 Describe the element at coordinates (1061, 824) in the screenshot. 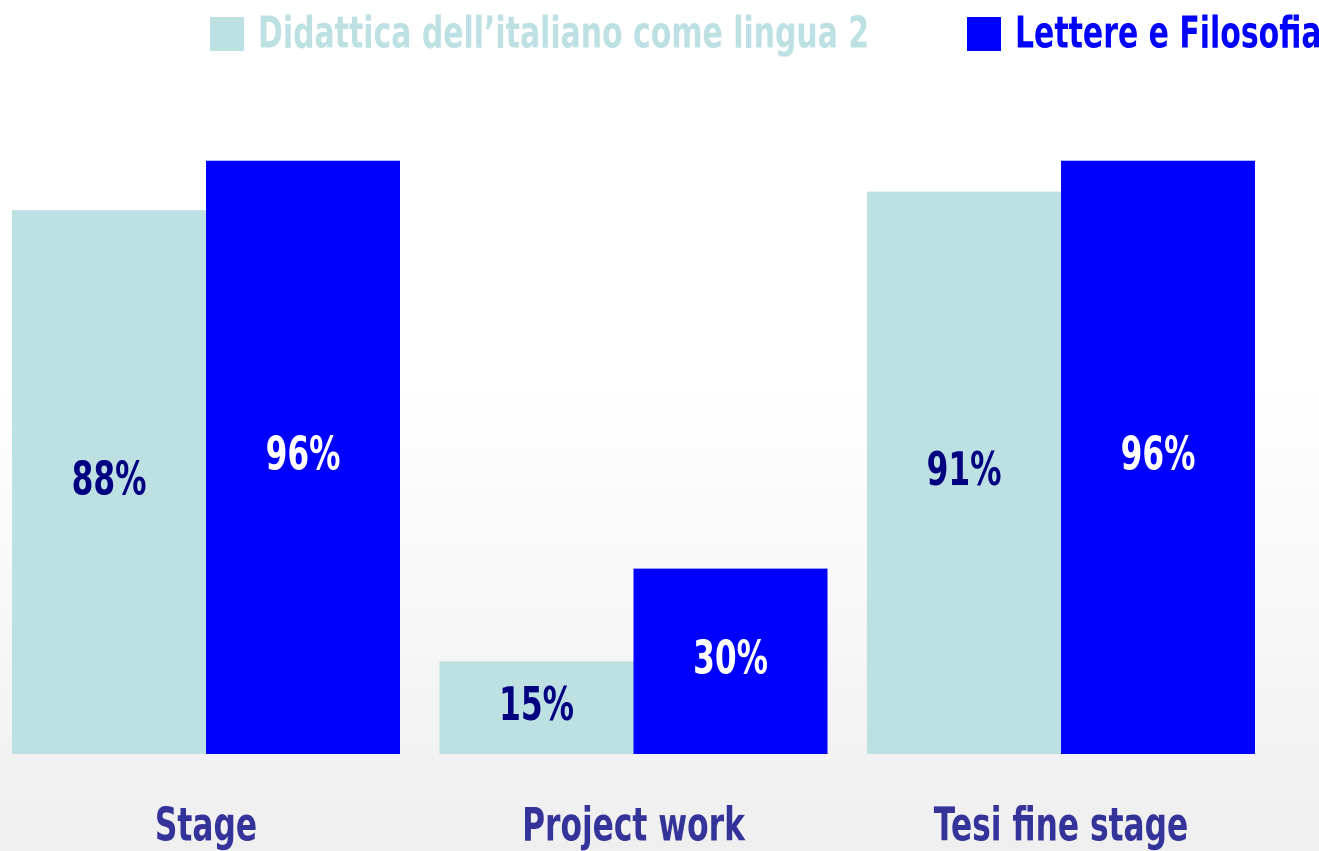

I see `category-label: Tesi fine stage` at that location.